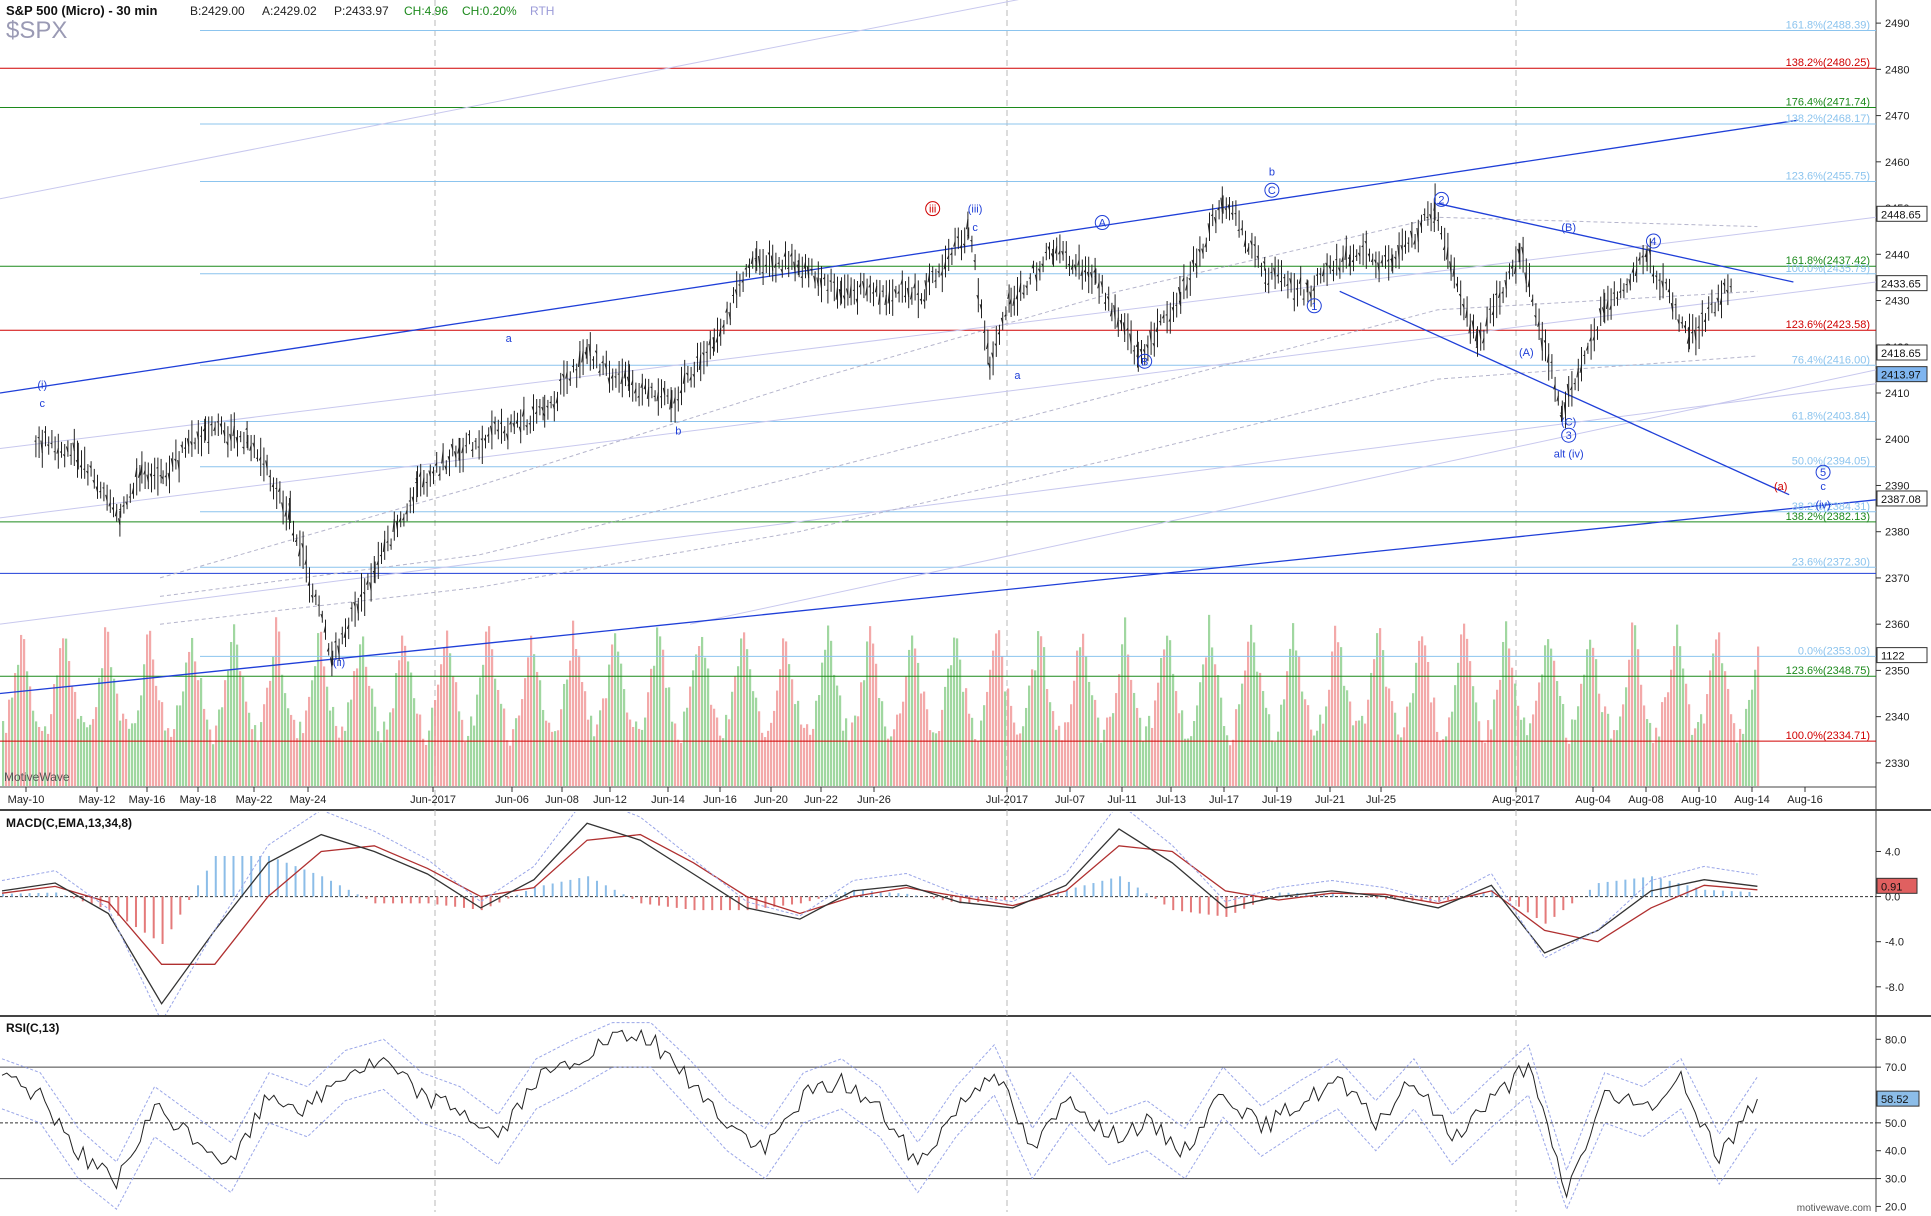 Image resolution: width=1931 pixels, height=1216 pixels. Describe the element at coordinates (1516, 800) in the screenshot. I see `x-axis-tick-label: Aug-2017` at that location.